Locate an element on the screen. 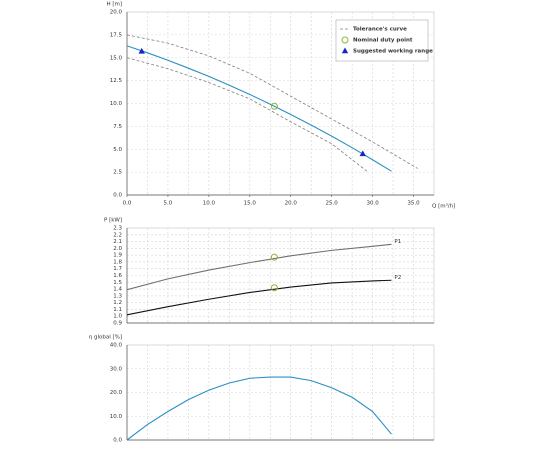  y-tick-label: 1.8 is located at coordinates (117, 262).